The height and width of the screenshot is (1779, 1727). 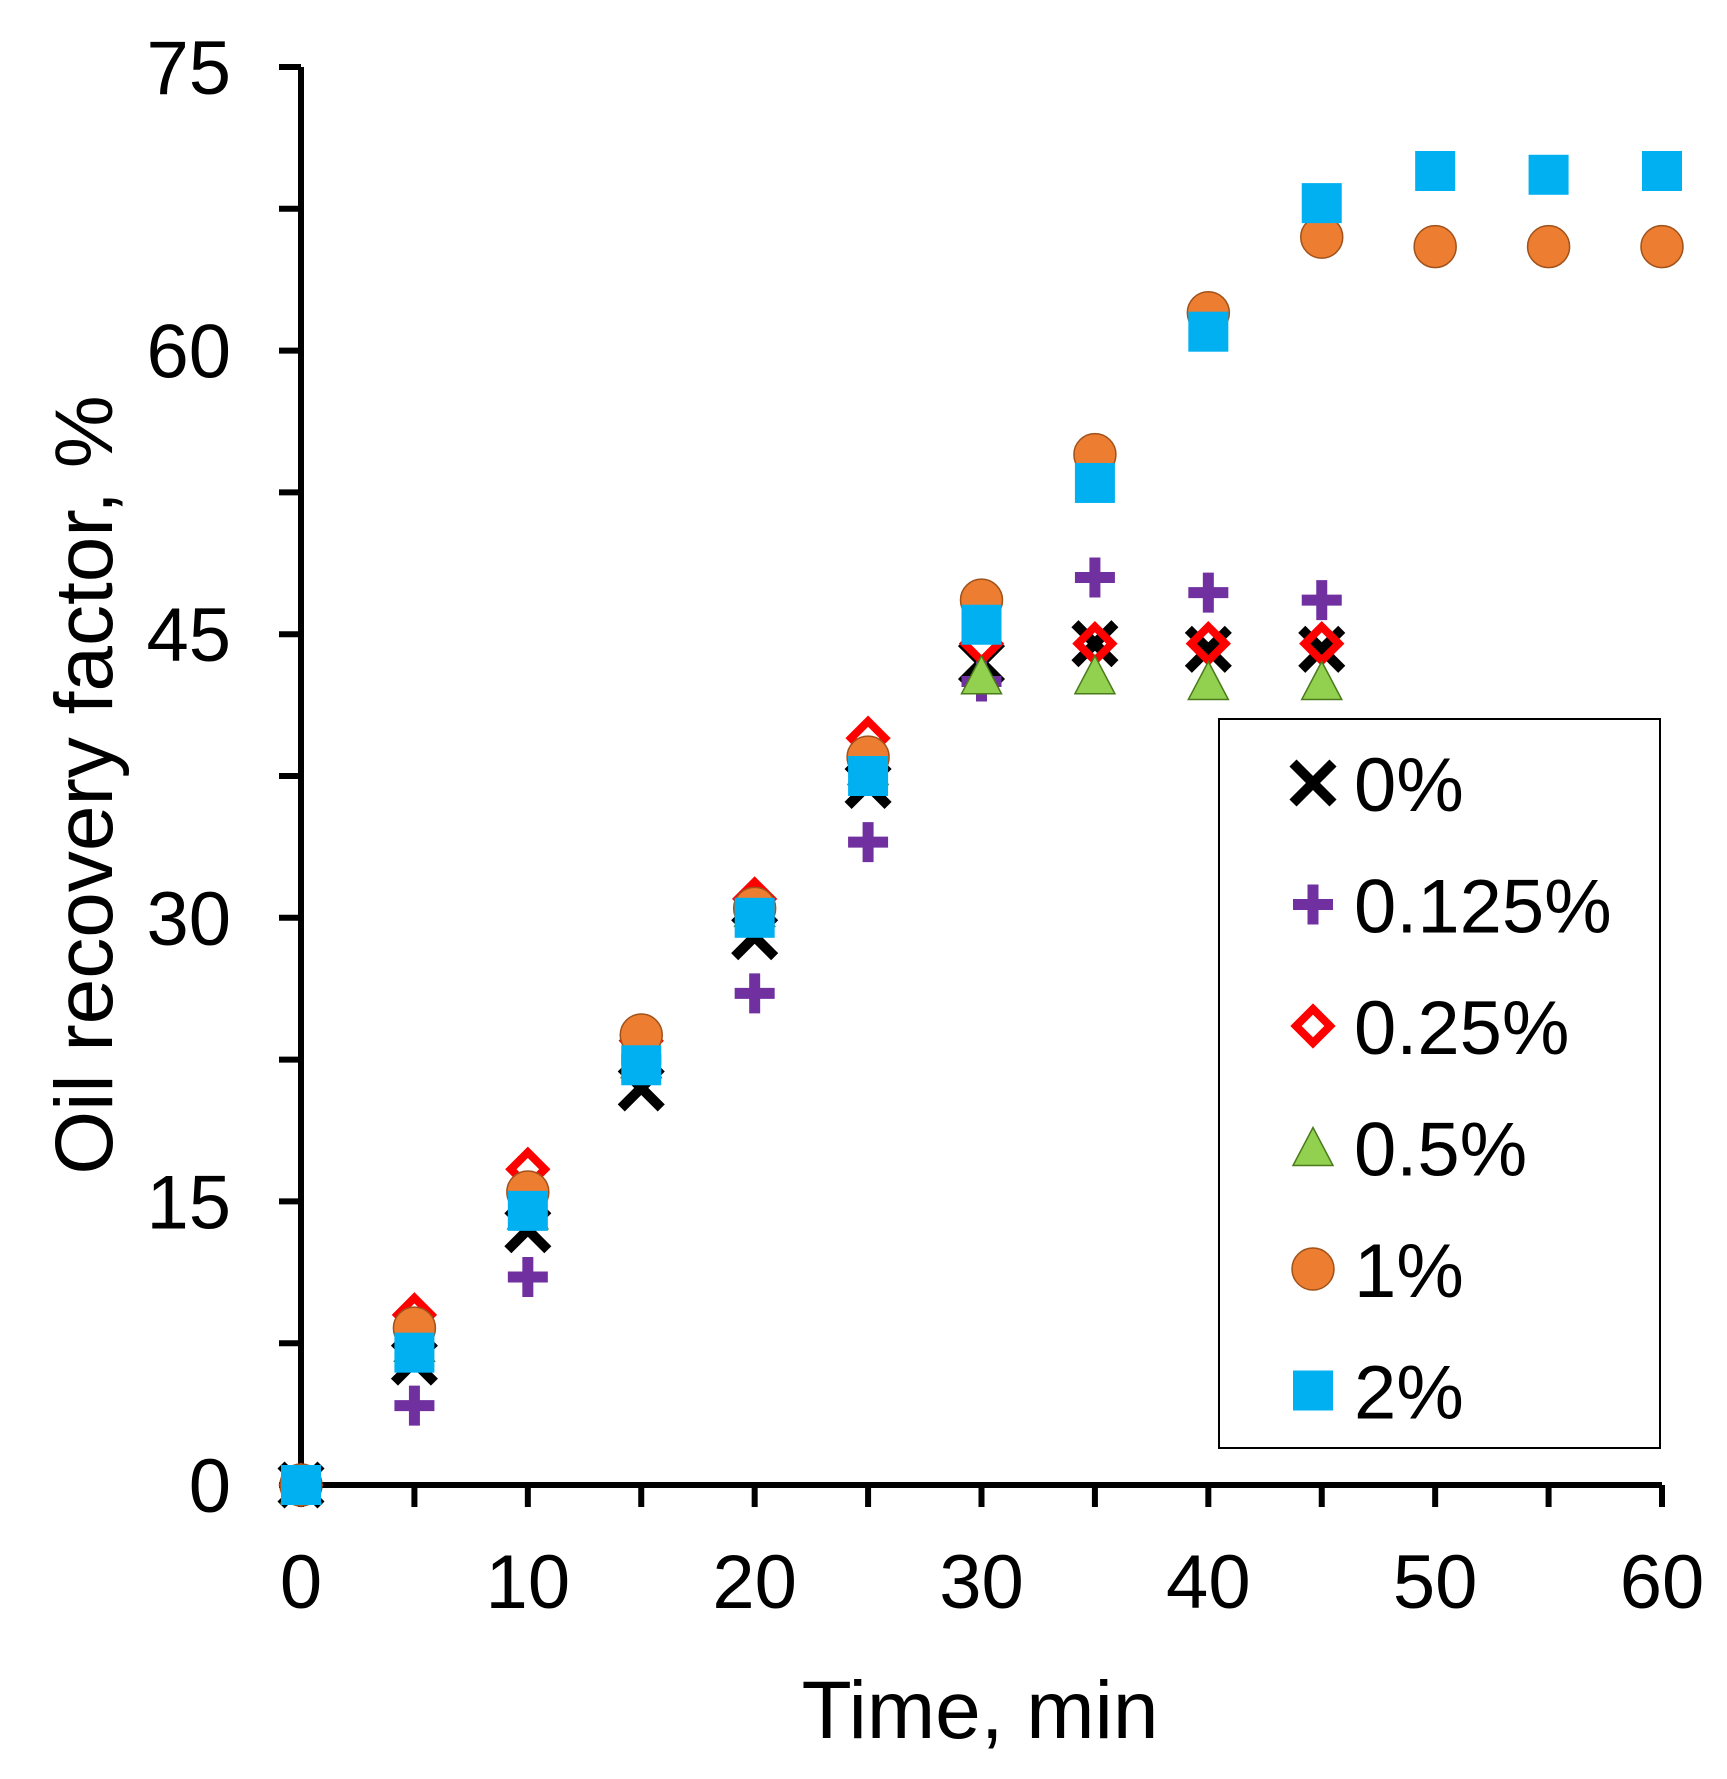 I want to click on x-tick-label: 30, so click(x=981, y=1582).